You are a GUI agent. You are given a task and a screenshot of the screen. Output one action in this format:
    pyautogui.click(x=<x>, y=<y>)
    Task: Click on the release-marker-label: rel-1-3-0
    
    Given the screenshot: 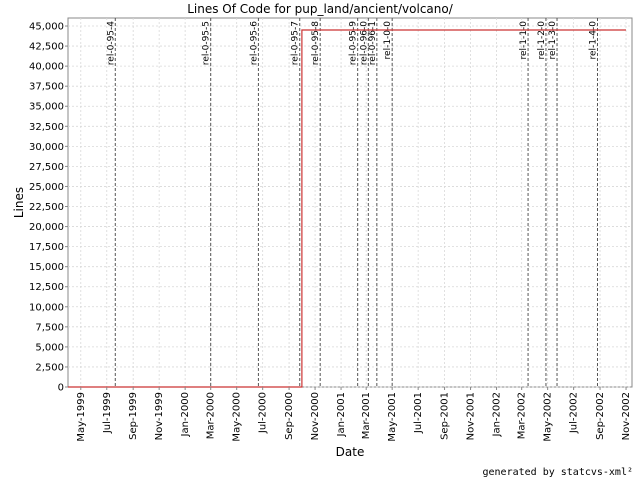 What is the action you would take?
    pyautogui.click(x=553, y=40)
    